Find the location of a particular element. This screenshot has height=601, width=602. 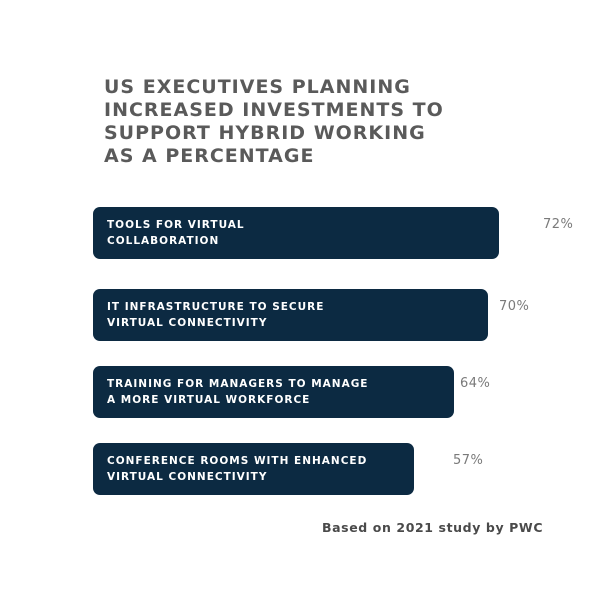

bar-label-line: TOOLS FOR VIRTUAL is located at coordinates (176, 225).